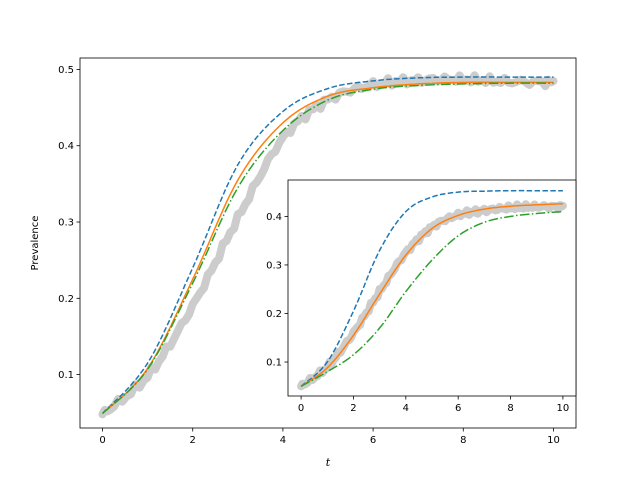 The image size is (640, 480). I want to click on y-tick-label: 0.5, so click(66, 70).